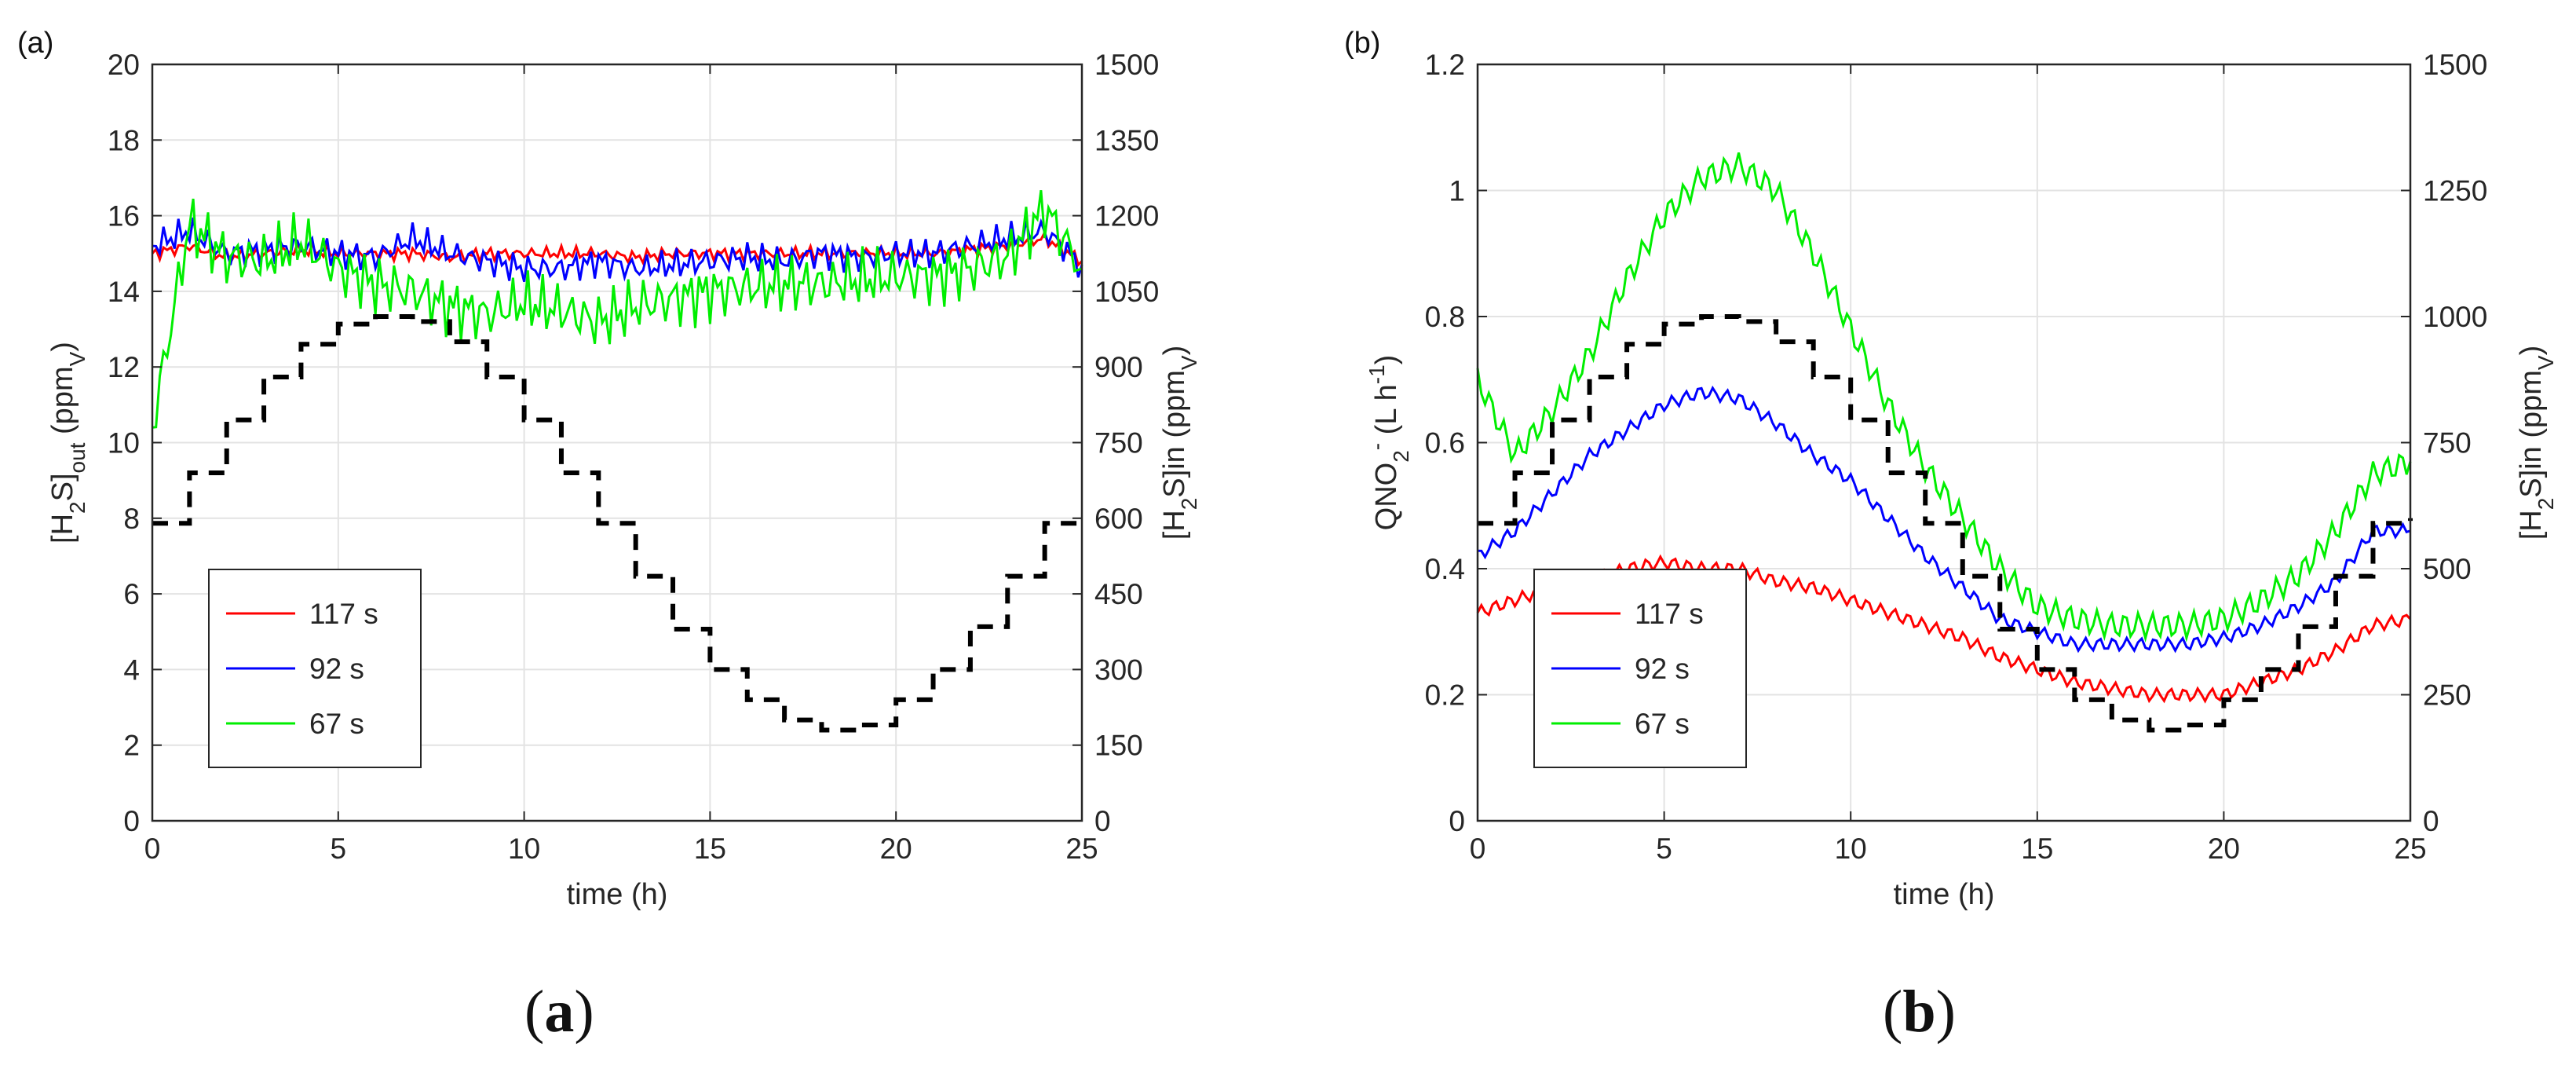 This screenshot has width=2576, height=1069. What do you see at coordinates (2447, 695) in the screenshot?
I see `y-right-tick-label: 250` at bounding box center [2447, 695].